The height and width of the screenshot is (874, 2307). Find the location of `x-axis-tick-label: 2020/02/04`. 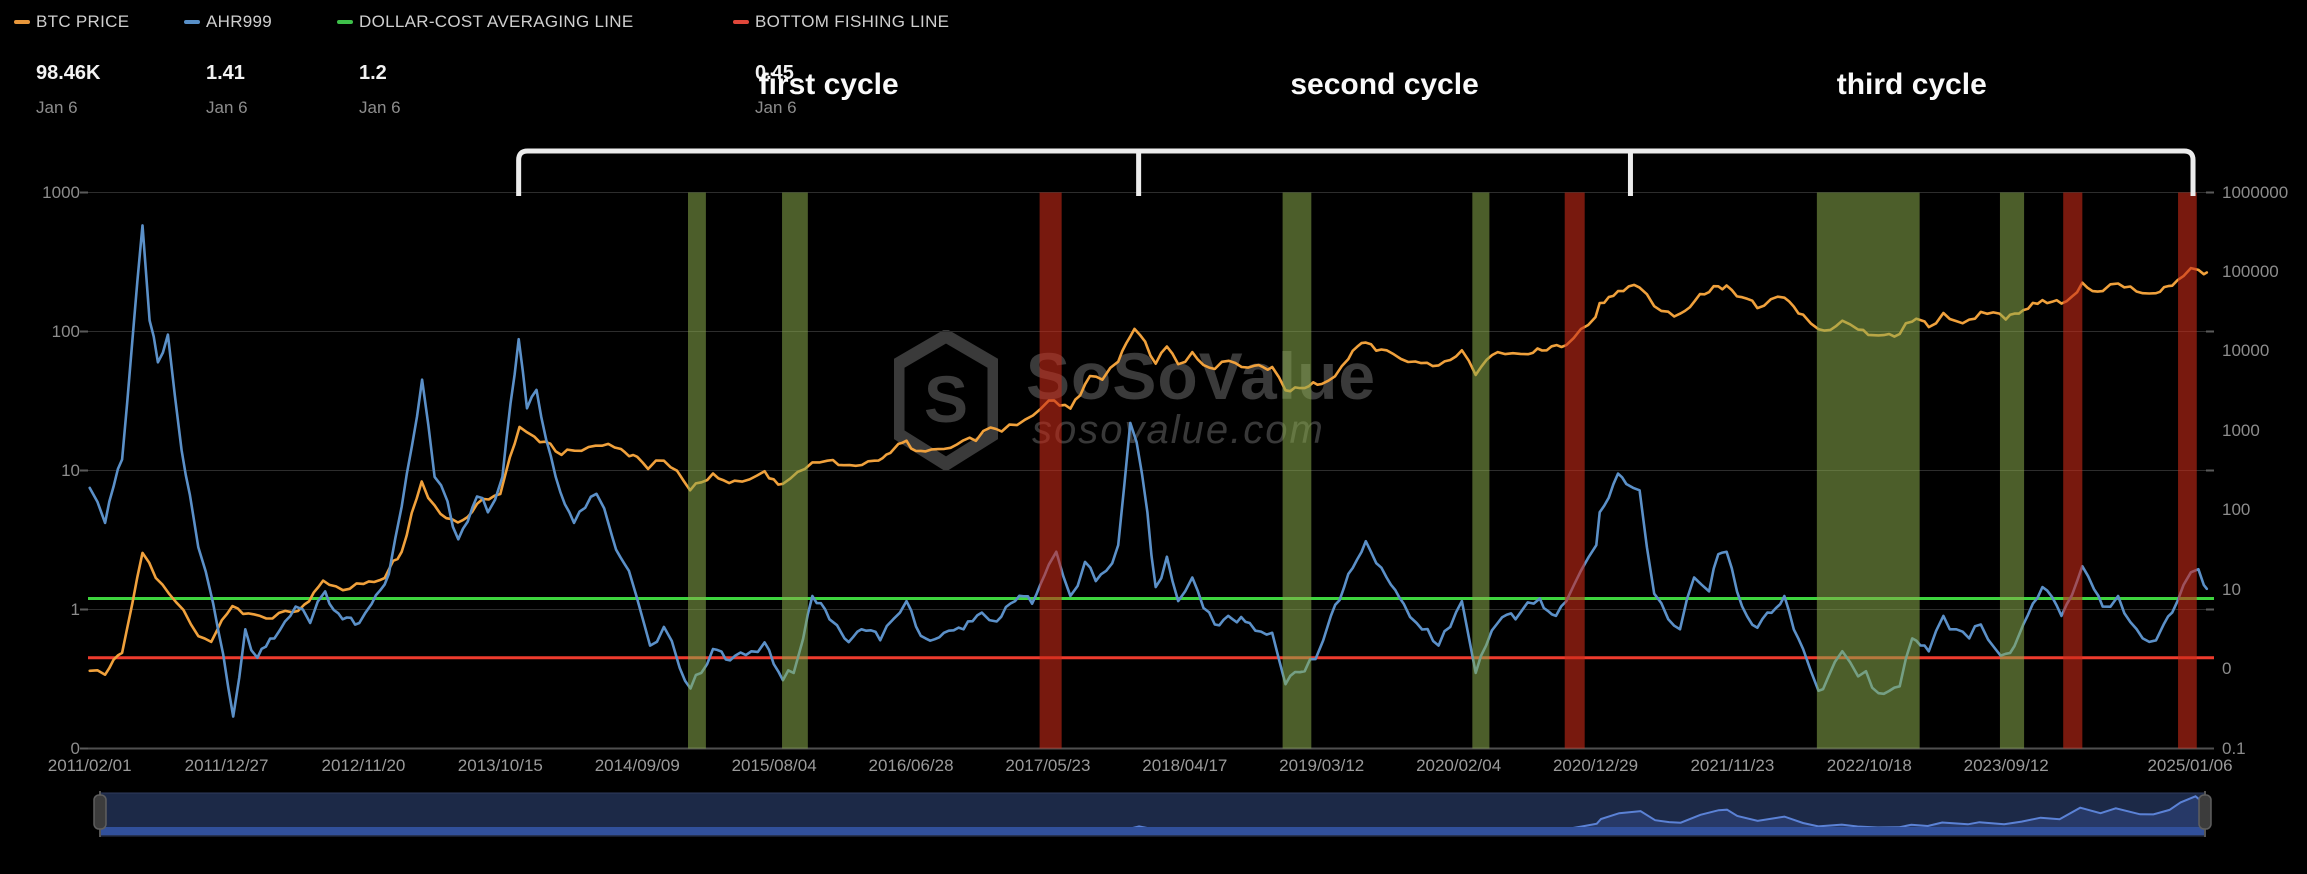

x-axis-tick-label: 2020/02/04 is located at coordinates (1459, 765).